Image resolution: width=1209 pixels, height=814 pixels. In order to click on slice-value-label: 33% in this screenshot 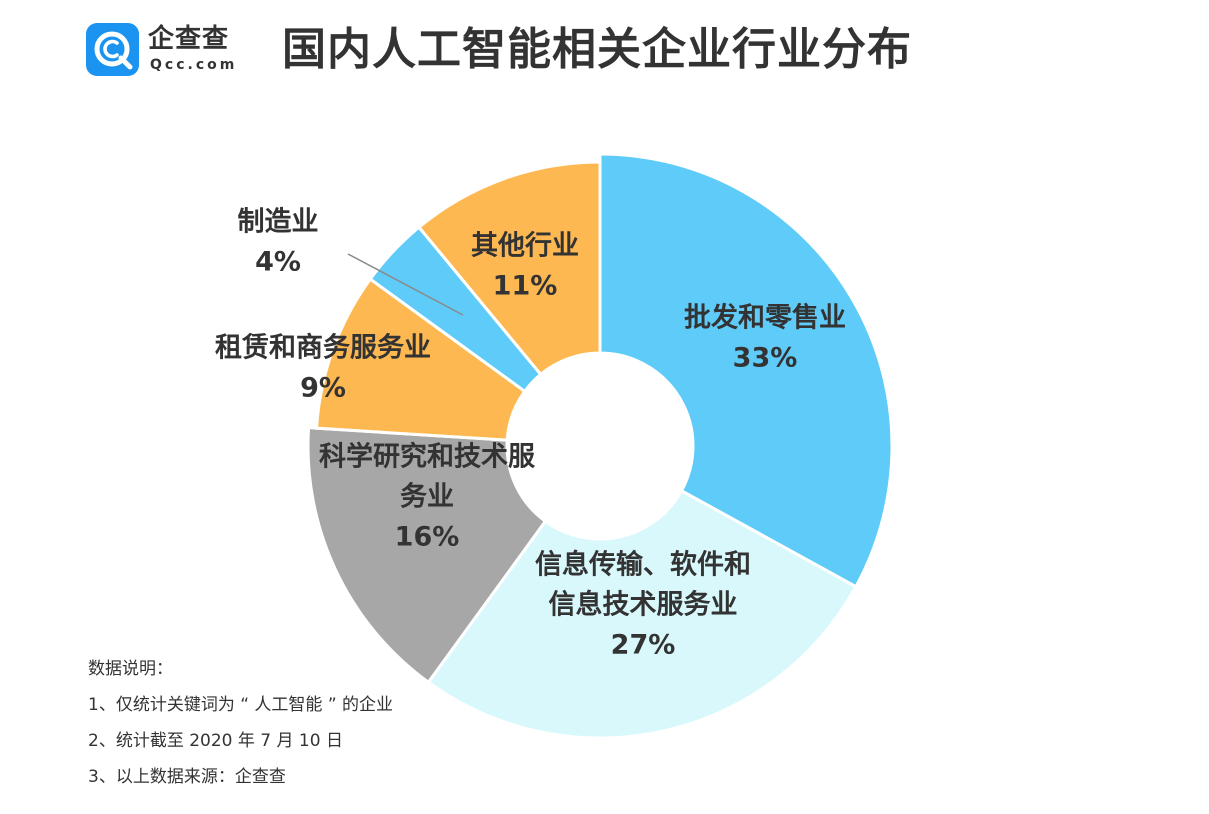, I will do `click(765, 358)`.